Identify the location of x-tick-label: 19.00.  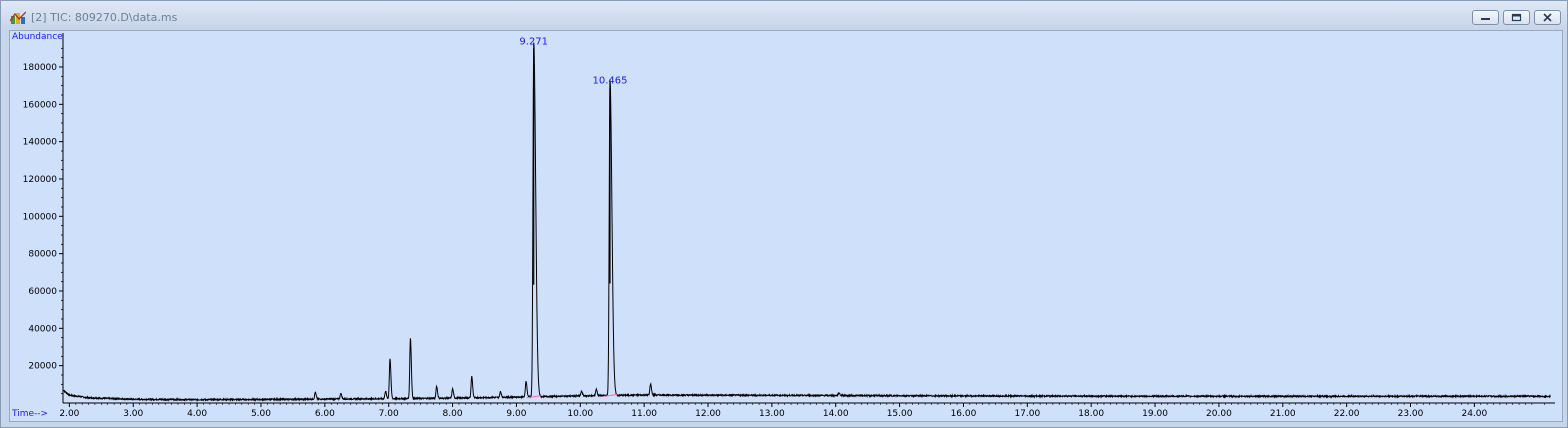
(1155, 414).